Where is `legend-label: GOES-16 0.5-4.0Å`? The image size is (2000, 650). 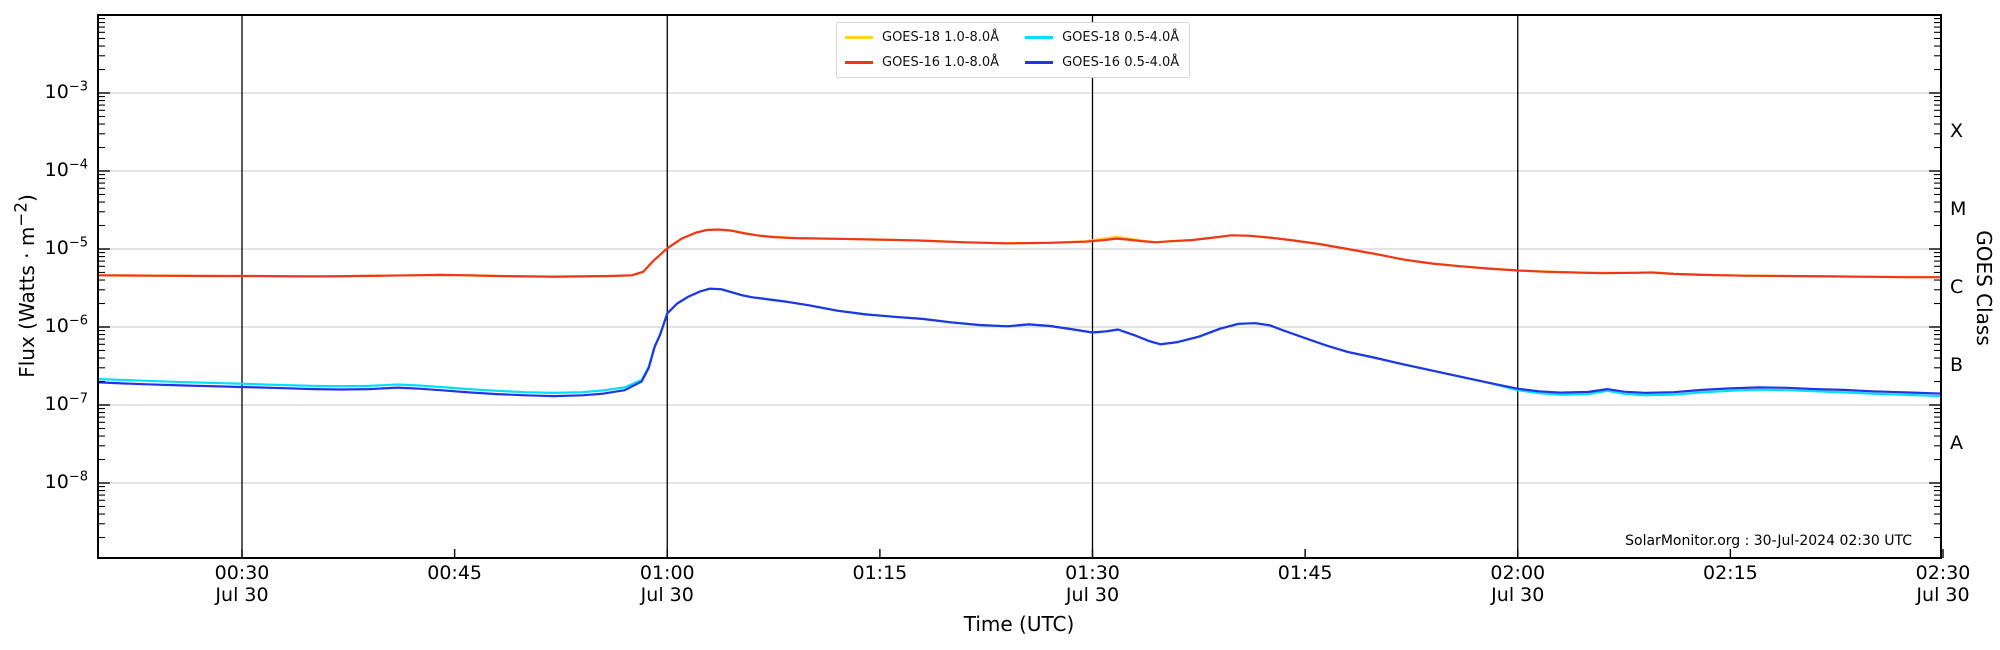
legend-label: GOES-16 0.5-4.0Å is located at coordinates (1121, 62).